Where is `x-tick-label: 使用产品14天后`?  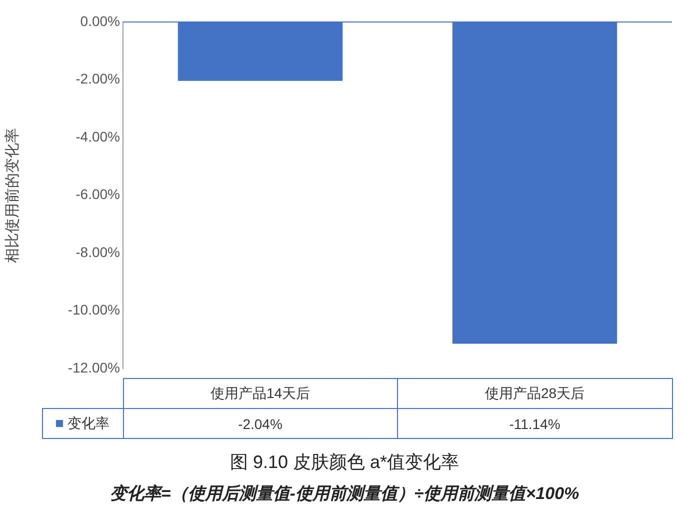 x-tick-label: 使用产品14天后 is located at coordinates (260, 393).